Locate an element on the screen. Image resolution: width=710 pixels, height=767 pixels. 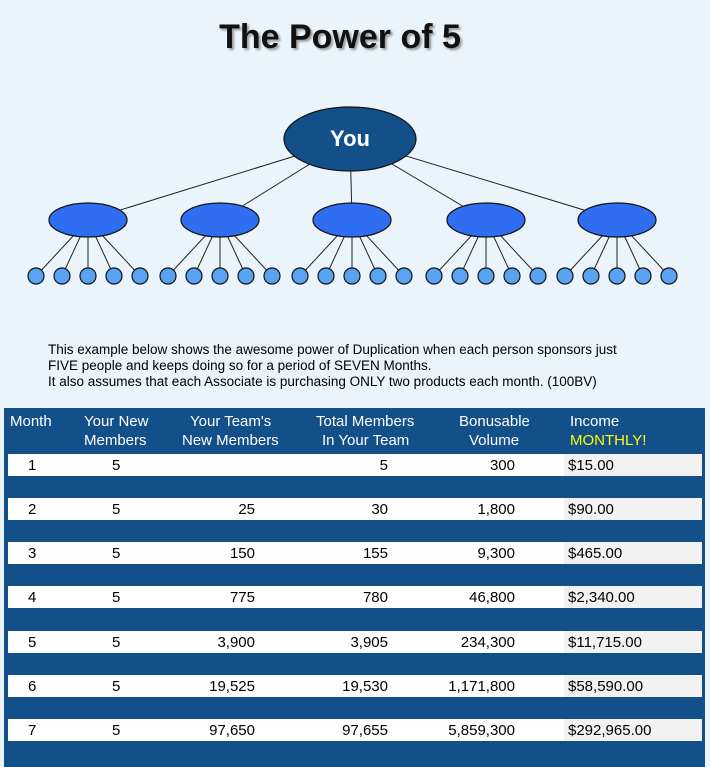
cell-team-new-members: 19,525 is located at coordinates (232, 686).